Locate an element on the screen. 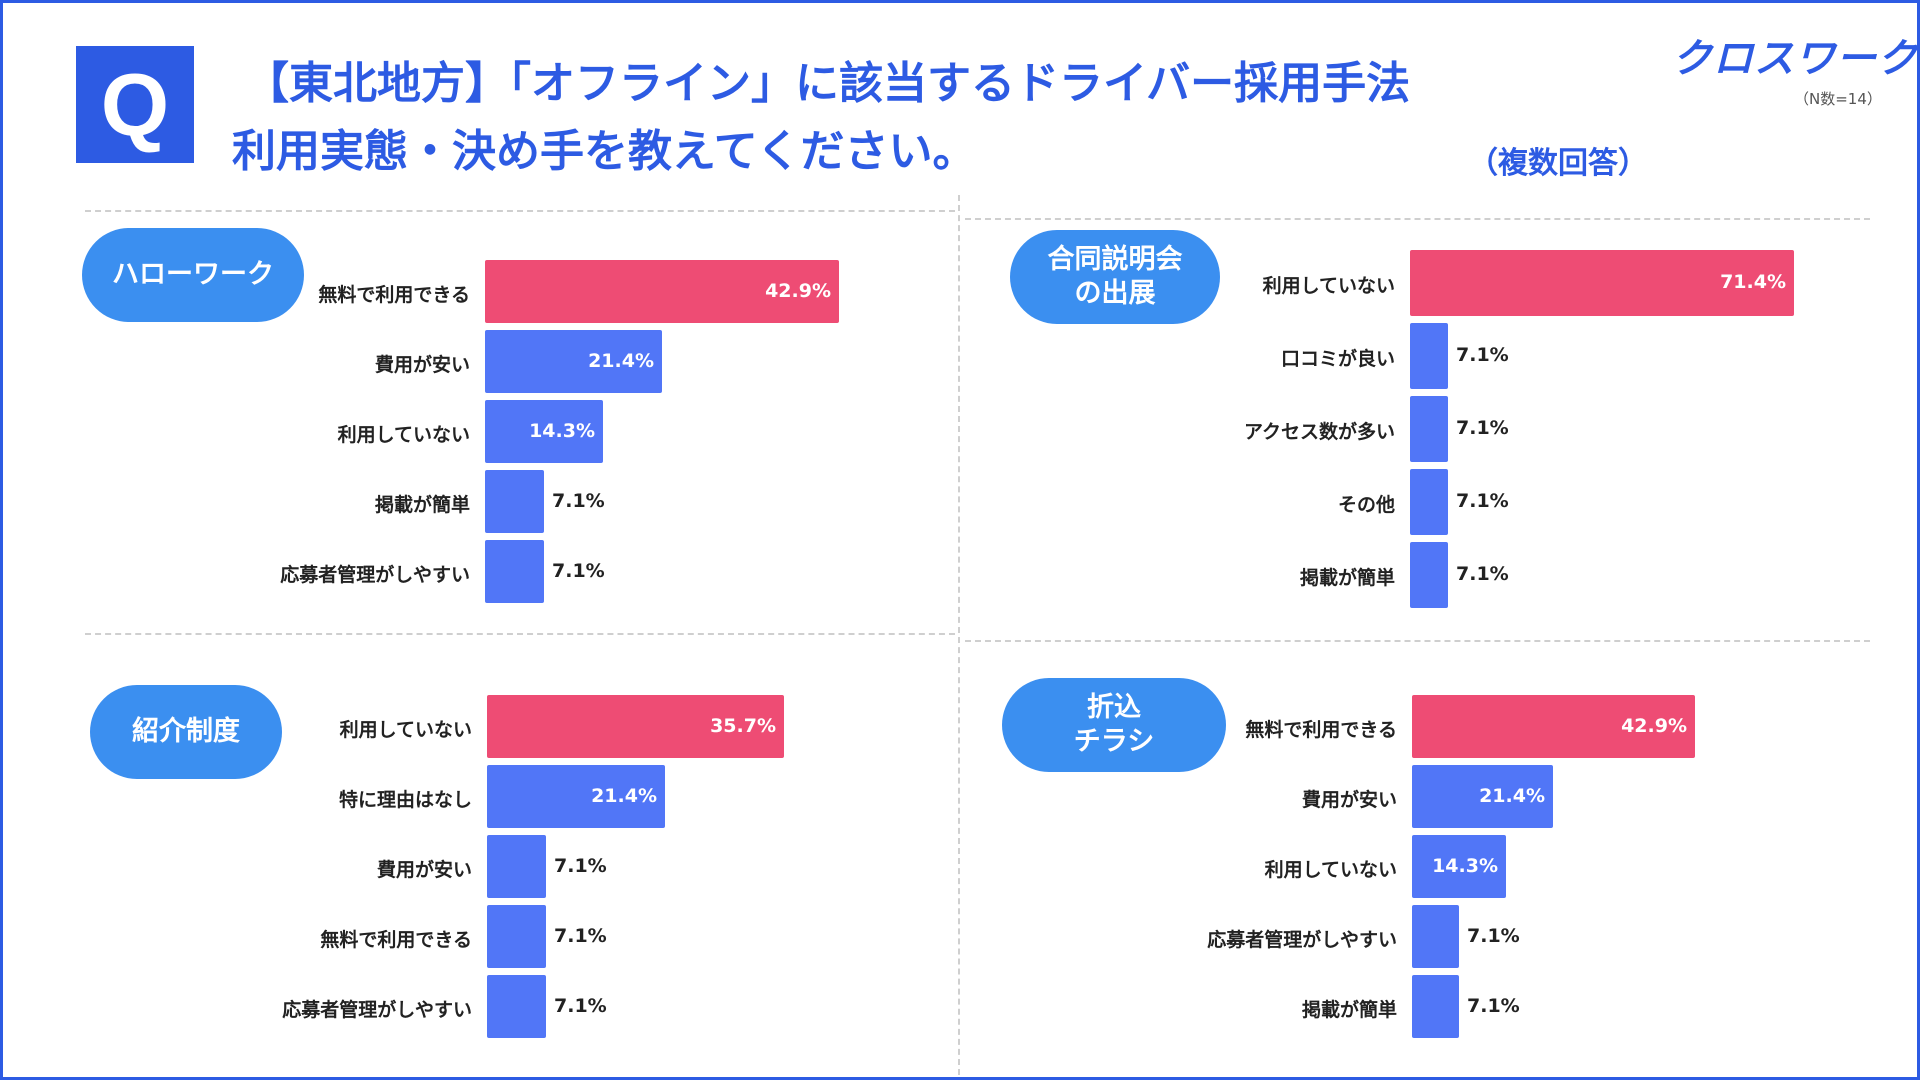  sample-size-note: （N数=14） is located at coordinates (1838, 99).